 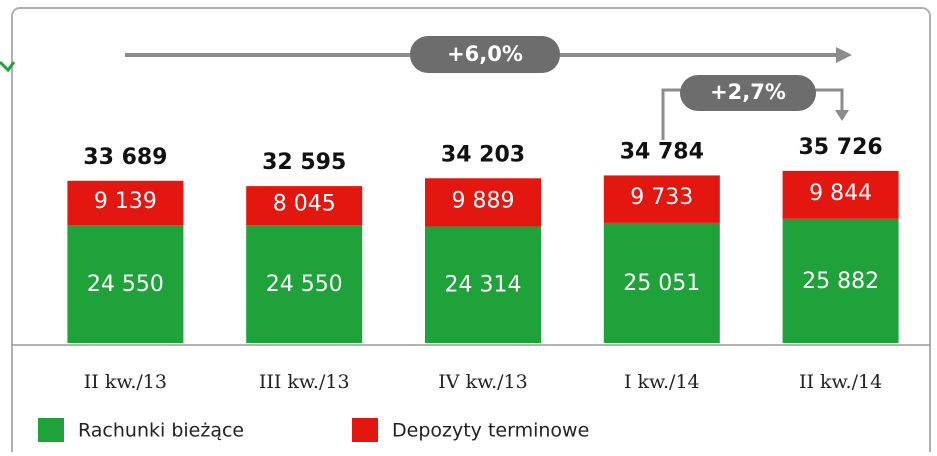 What do you see at coordinates (483, 154) in the screenshot?
I see `total-label: 34 203` at bounding box center [483, 154].